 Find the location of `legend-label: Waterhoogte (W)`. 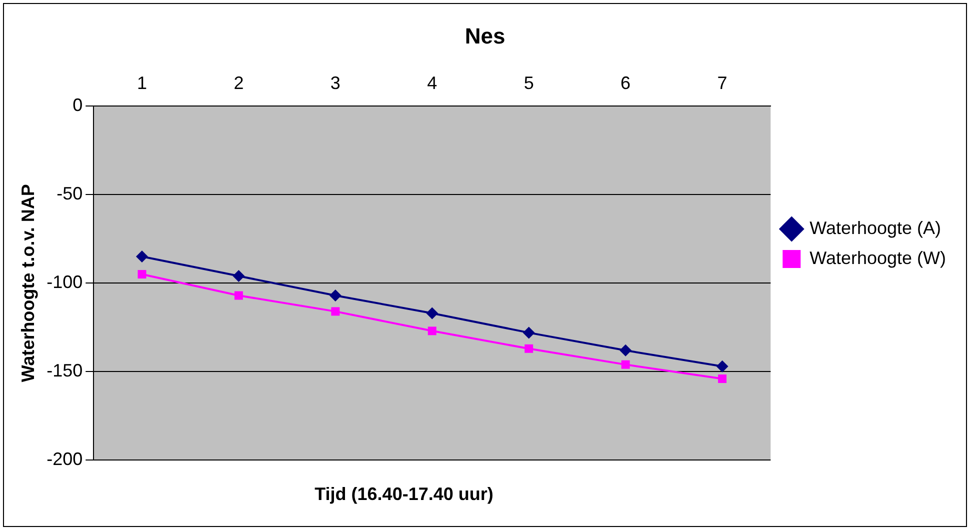

legend-label: Waterhoogte (W) is located at coordinates (878, 258).